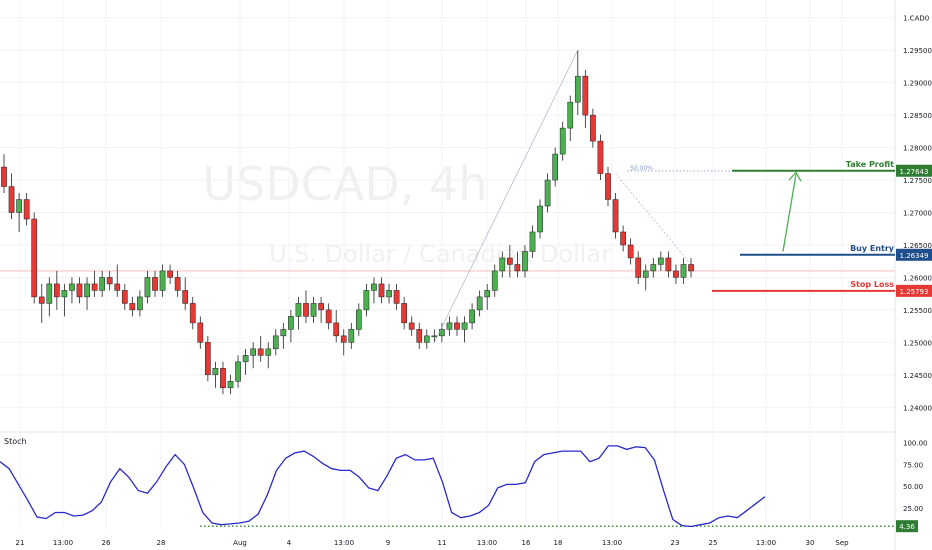  I want to click on time-tick-label: 21, so click(20, 543).